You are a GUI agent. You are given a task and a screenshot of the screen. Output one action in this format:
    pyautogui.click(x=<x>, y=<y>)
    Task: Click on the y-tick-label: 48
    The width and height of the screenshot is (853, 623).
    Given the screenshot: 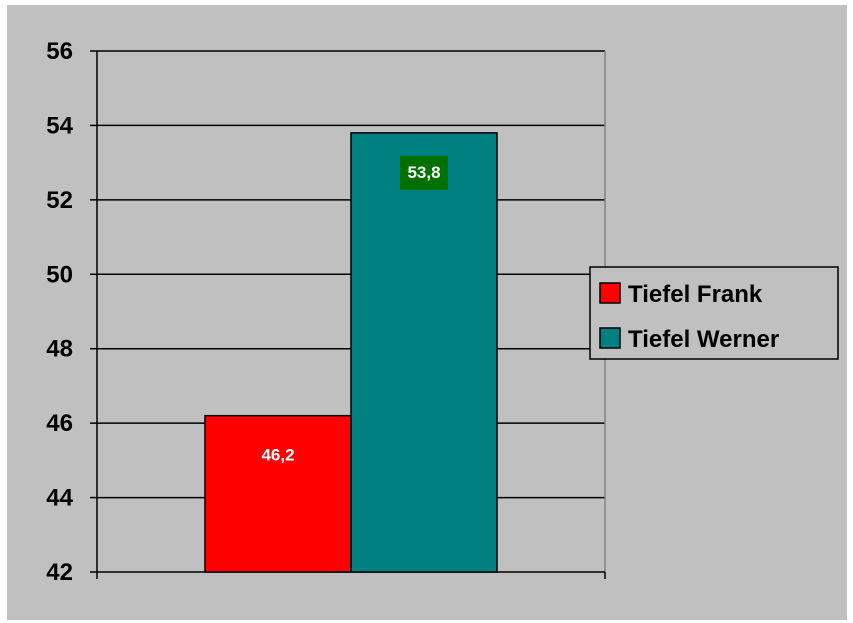 What is the action you would take?
    pyautogui.click(x=59, y=349)
    